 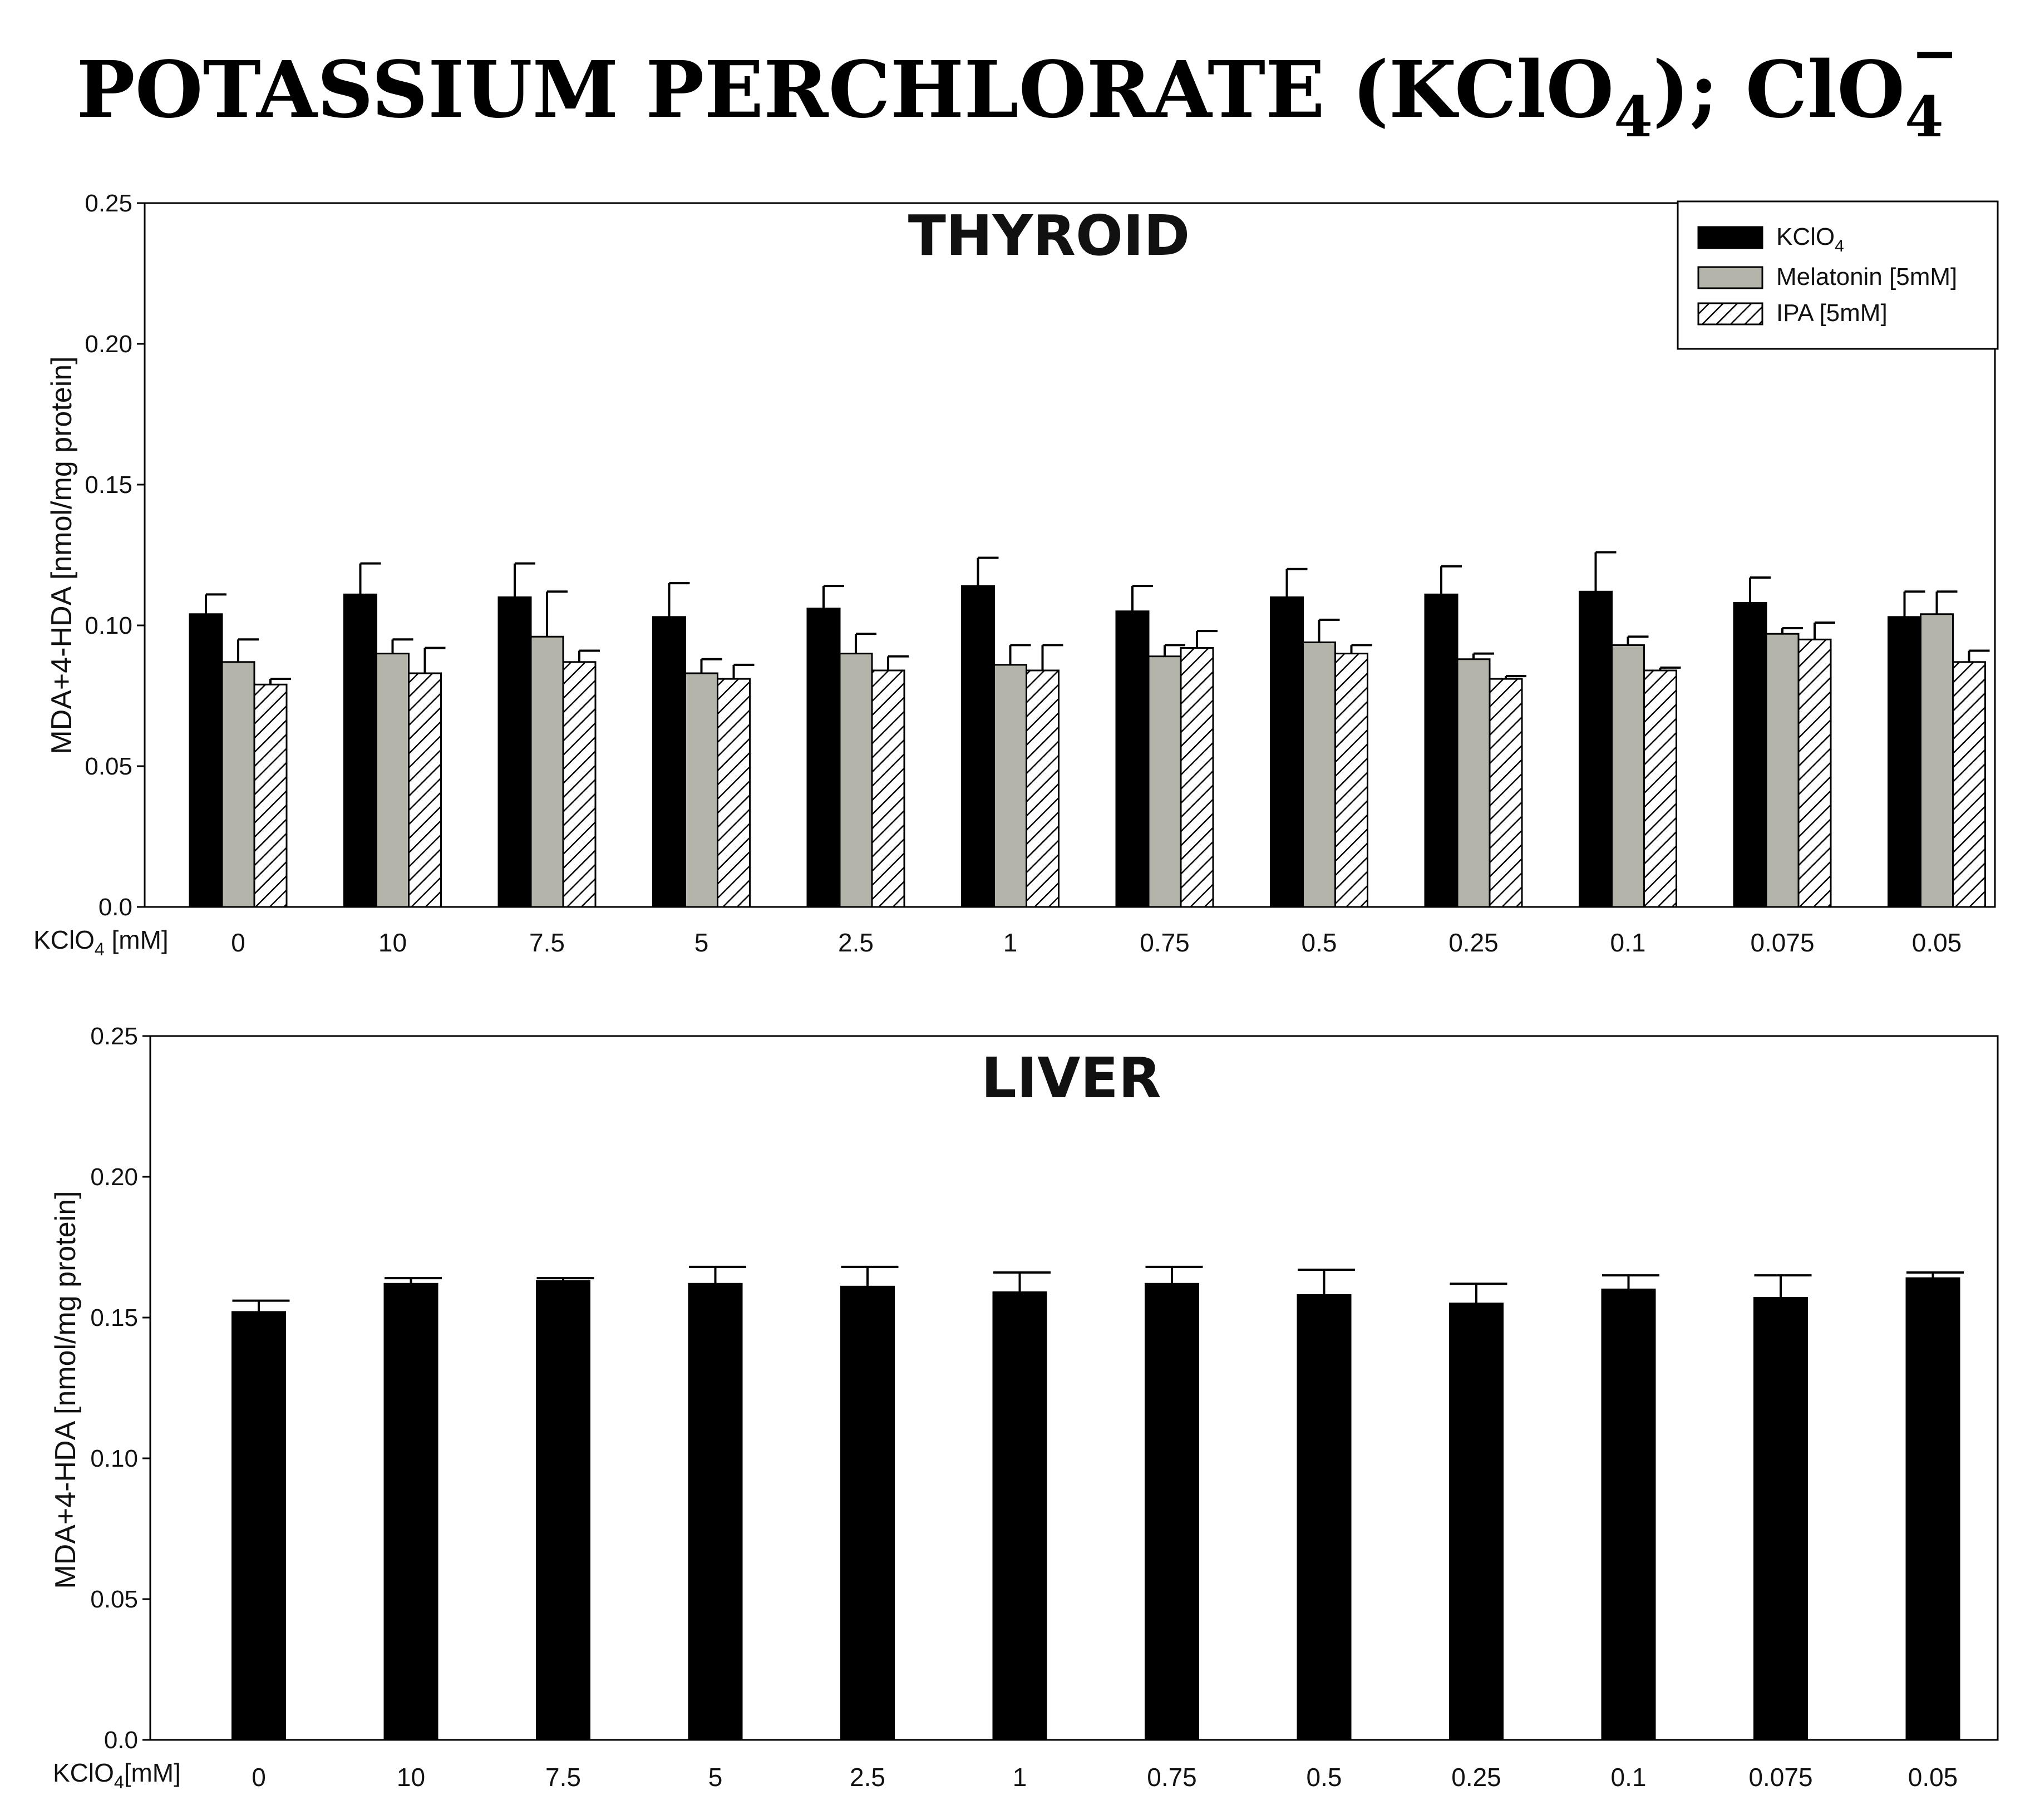 I want to click on legend-swatch-kclo4, so click(x=1730, y=237).